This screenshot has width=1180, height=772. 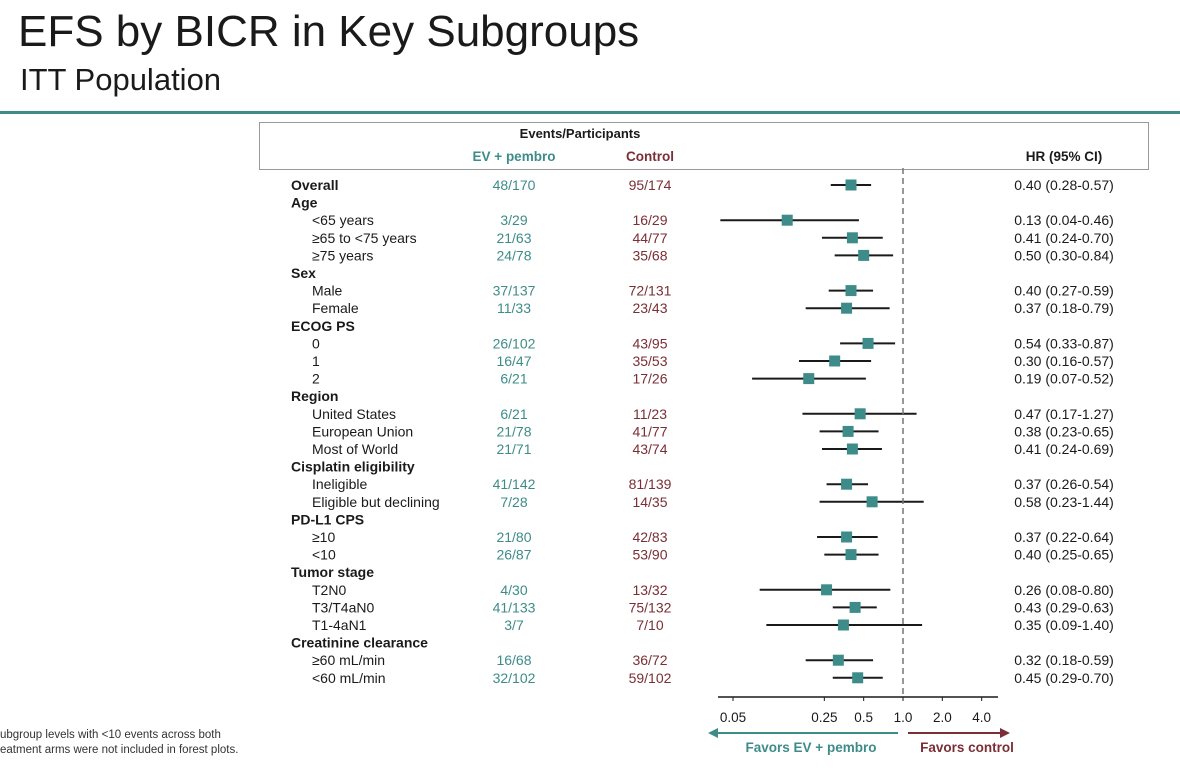 What do you see at coordinates (1064, 156) in the screenshot?
I see `column-header-hr: HR (95% CI)` at bounding box center [1064, 156].